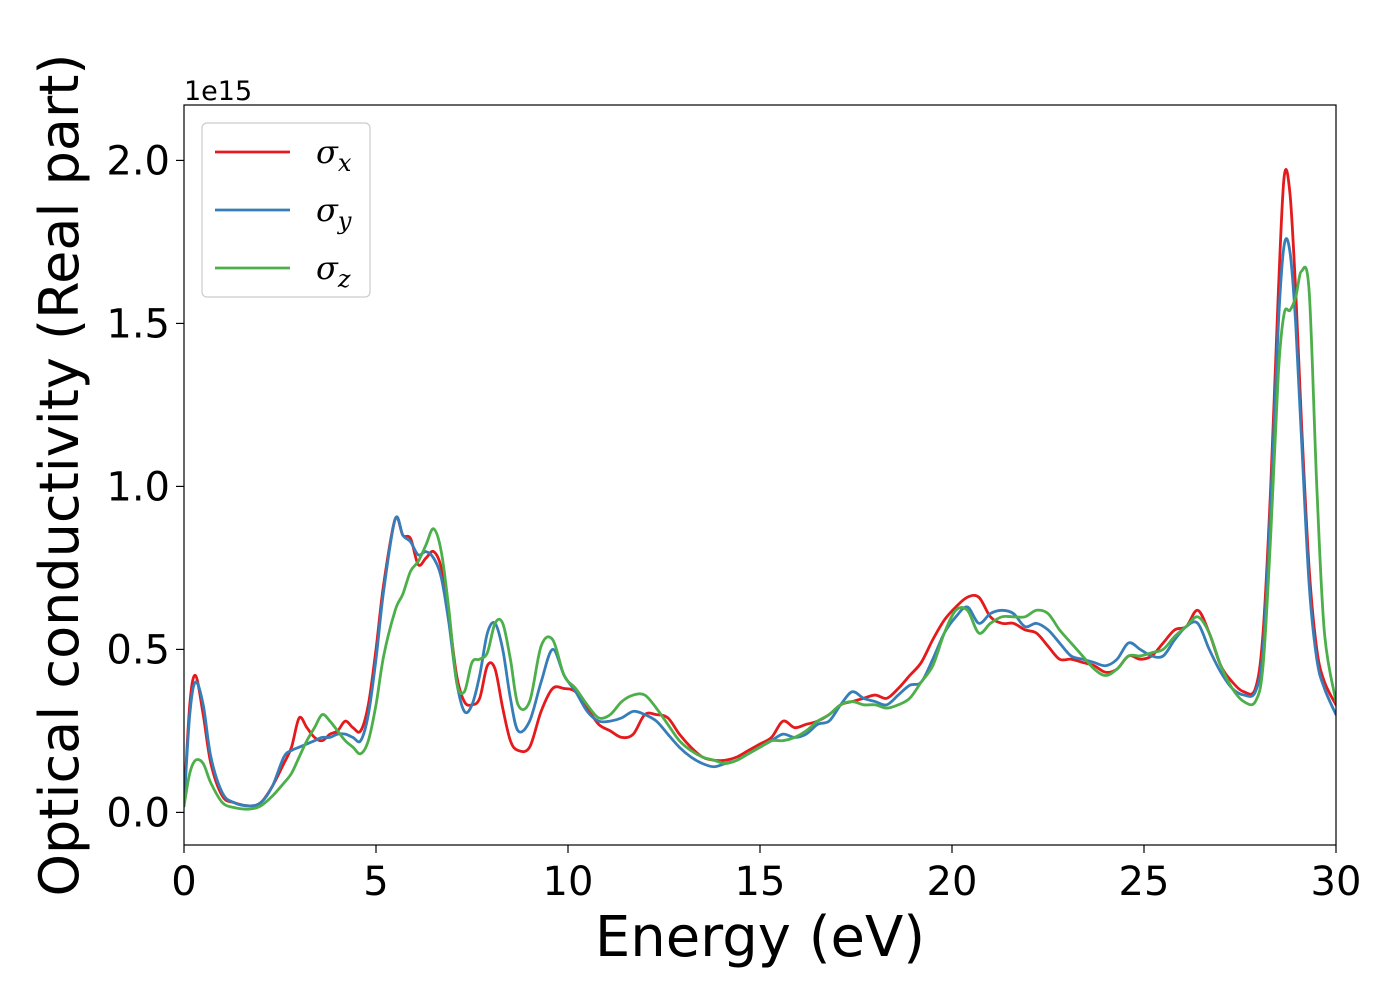 This screenshot has height=1000, width=1400. What do you see at coordinates (218, 91) in the screenshot?
I see `y-offset-label: 1e15` at bounding box center [218, 91].